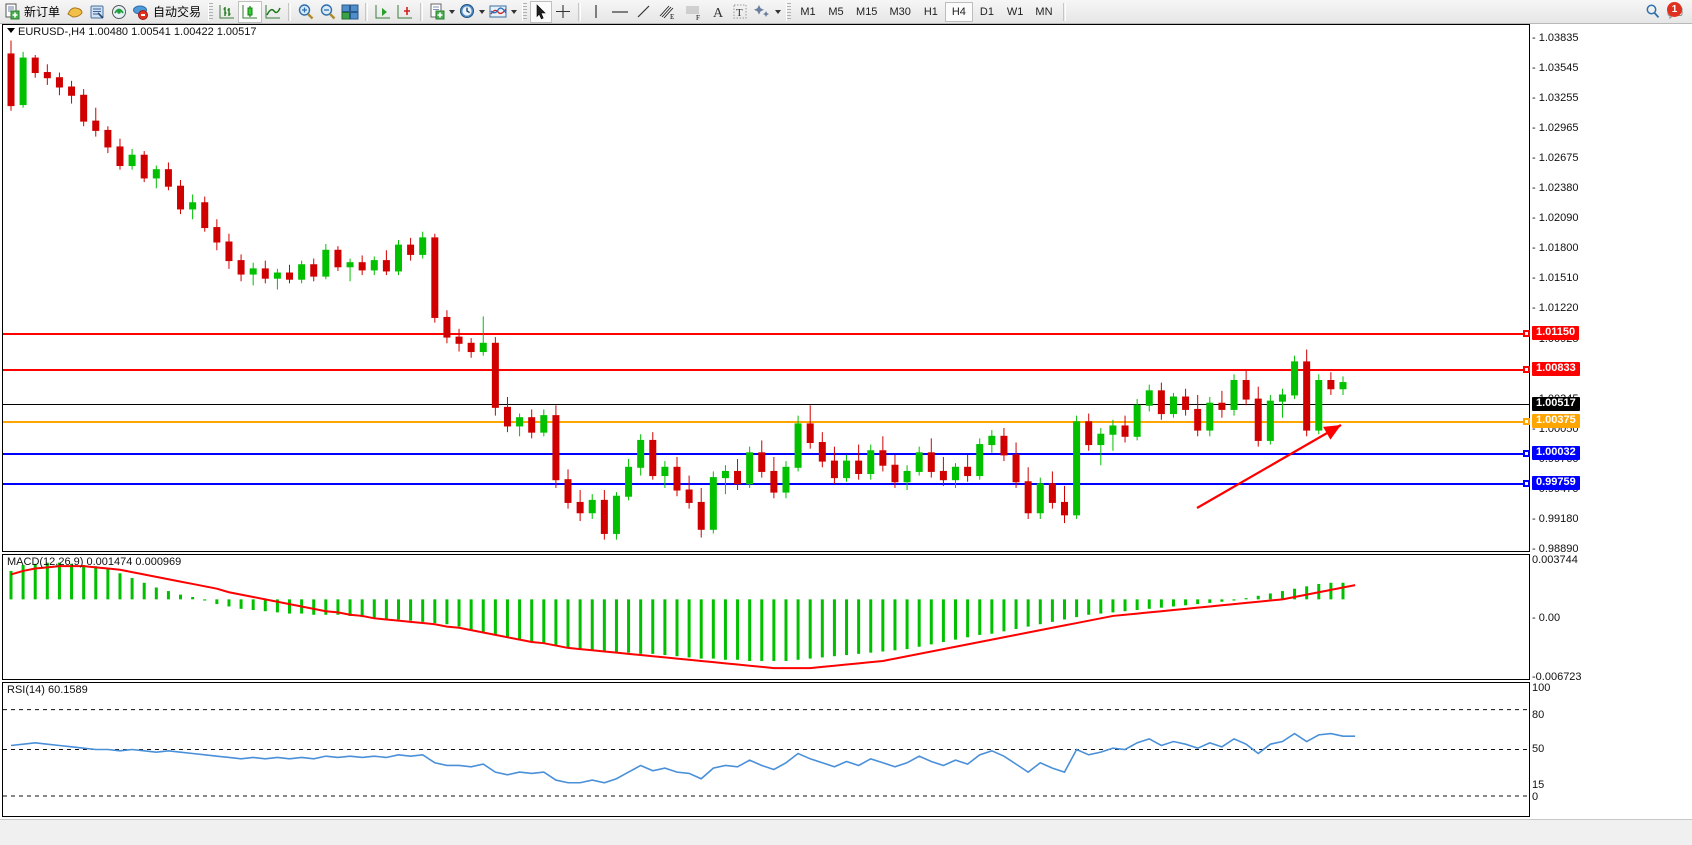 Image resolution: width=1692 pixels, height=845 pixels. I want to click on price-tag-last-price: 1.00517, so click(1556, 404).